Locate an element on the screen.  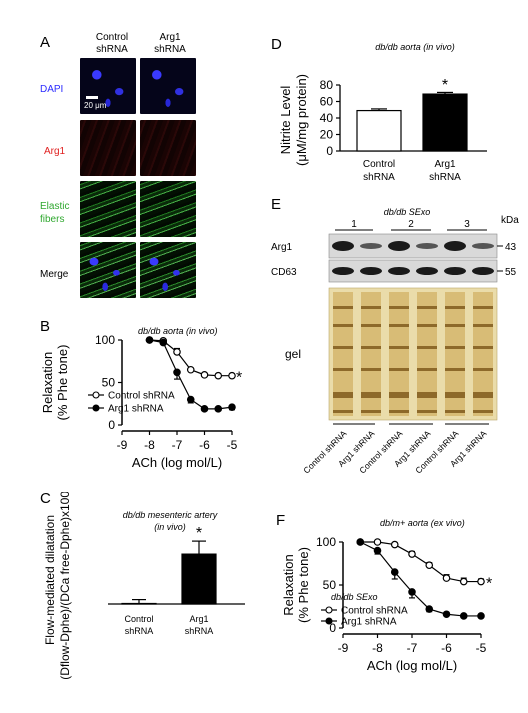
group-label: 3 is located at coordinates (467, 224).